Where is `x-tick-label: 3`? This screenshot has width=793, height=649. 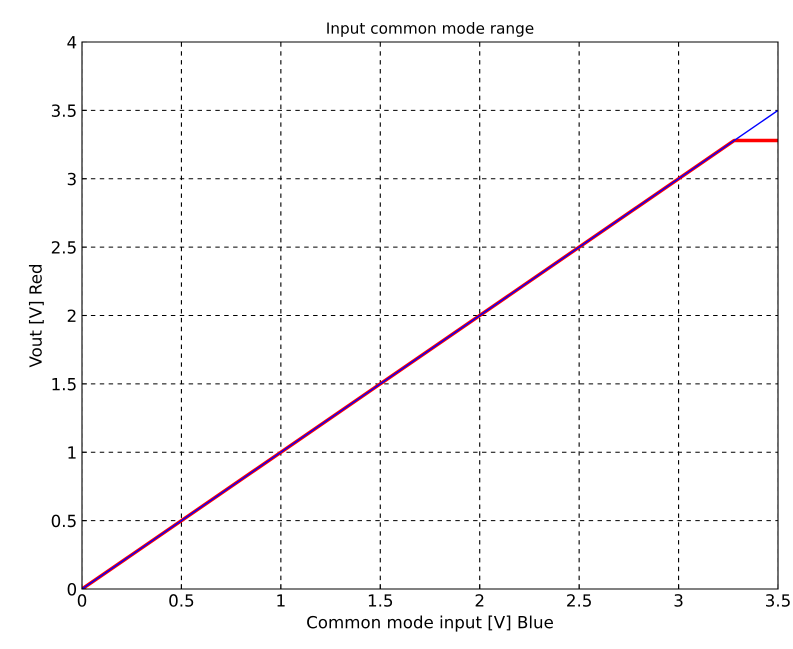
x-tick-label: 3 is located at coordinates (678, 600).